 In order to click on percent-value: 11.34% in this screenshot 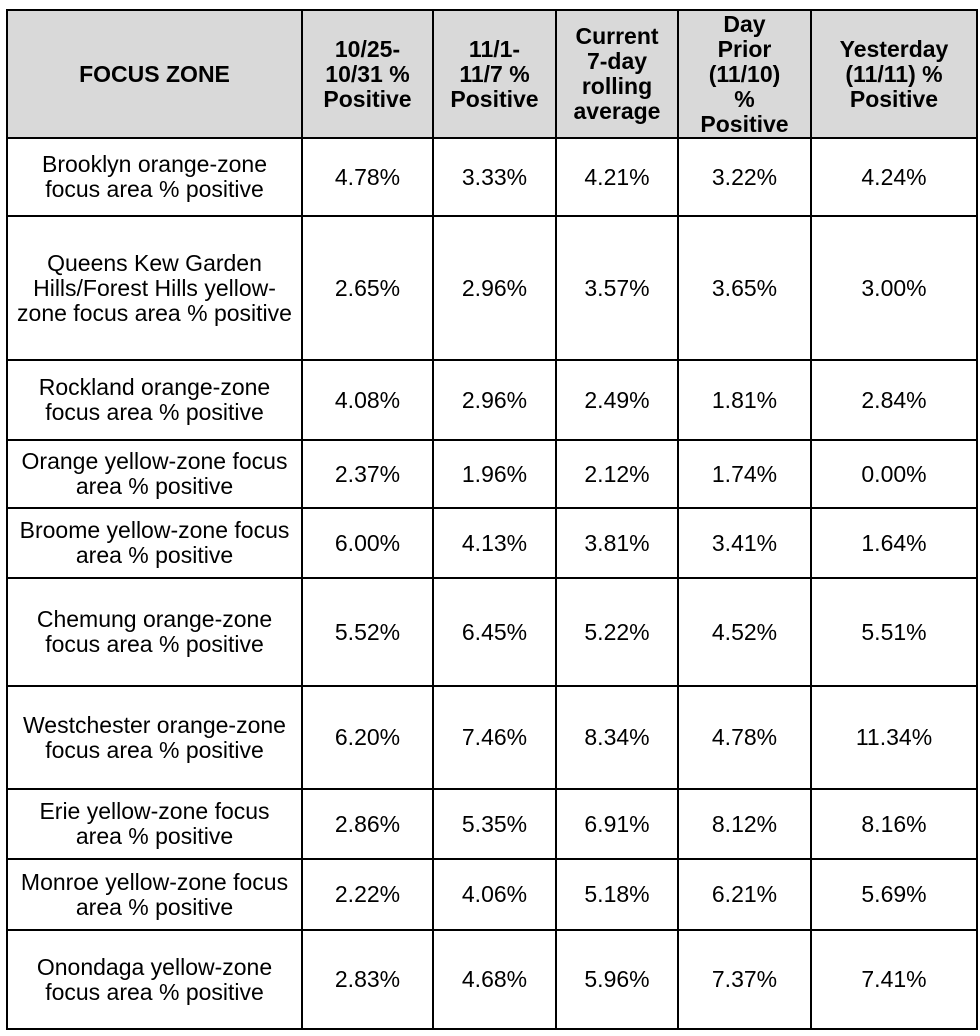, I will do `click(894, 737)`.